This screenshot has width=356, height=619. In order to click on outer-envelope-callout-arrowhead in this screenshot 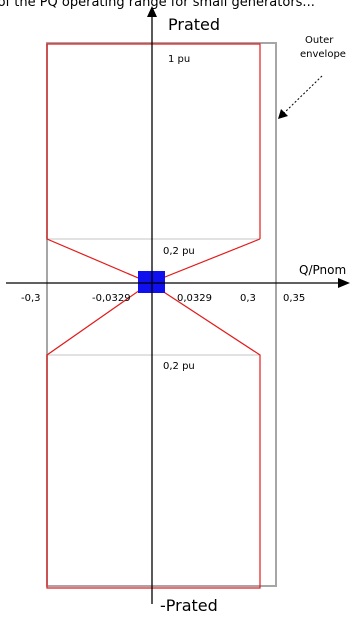, I will do `click(283, 114)`.